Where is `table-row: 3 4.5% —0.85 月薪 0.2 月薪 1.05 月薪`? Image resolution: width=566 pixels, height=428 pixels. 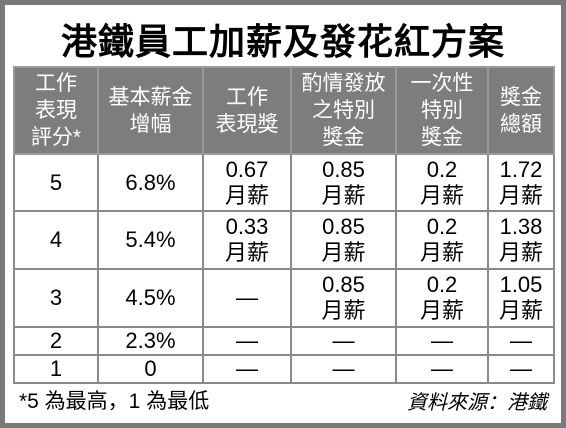
table-row: 3 4.5% —0.85 月薪 0.2 月薪 1.05 月薪 is located at coordinates (284, 298).